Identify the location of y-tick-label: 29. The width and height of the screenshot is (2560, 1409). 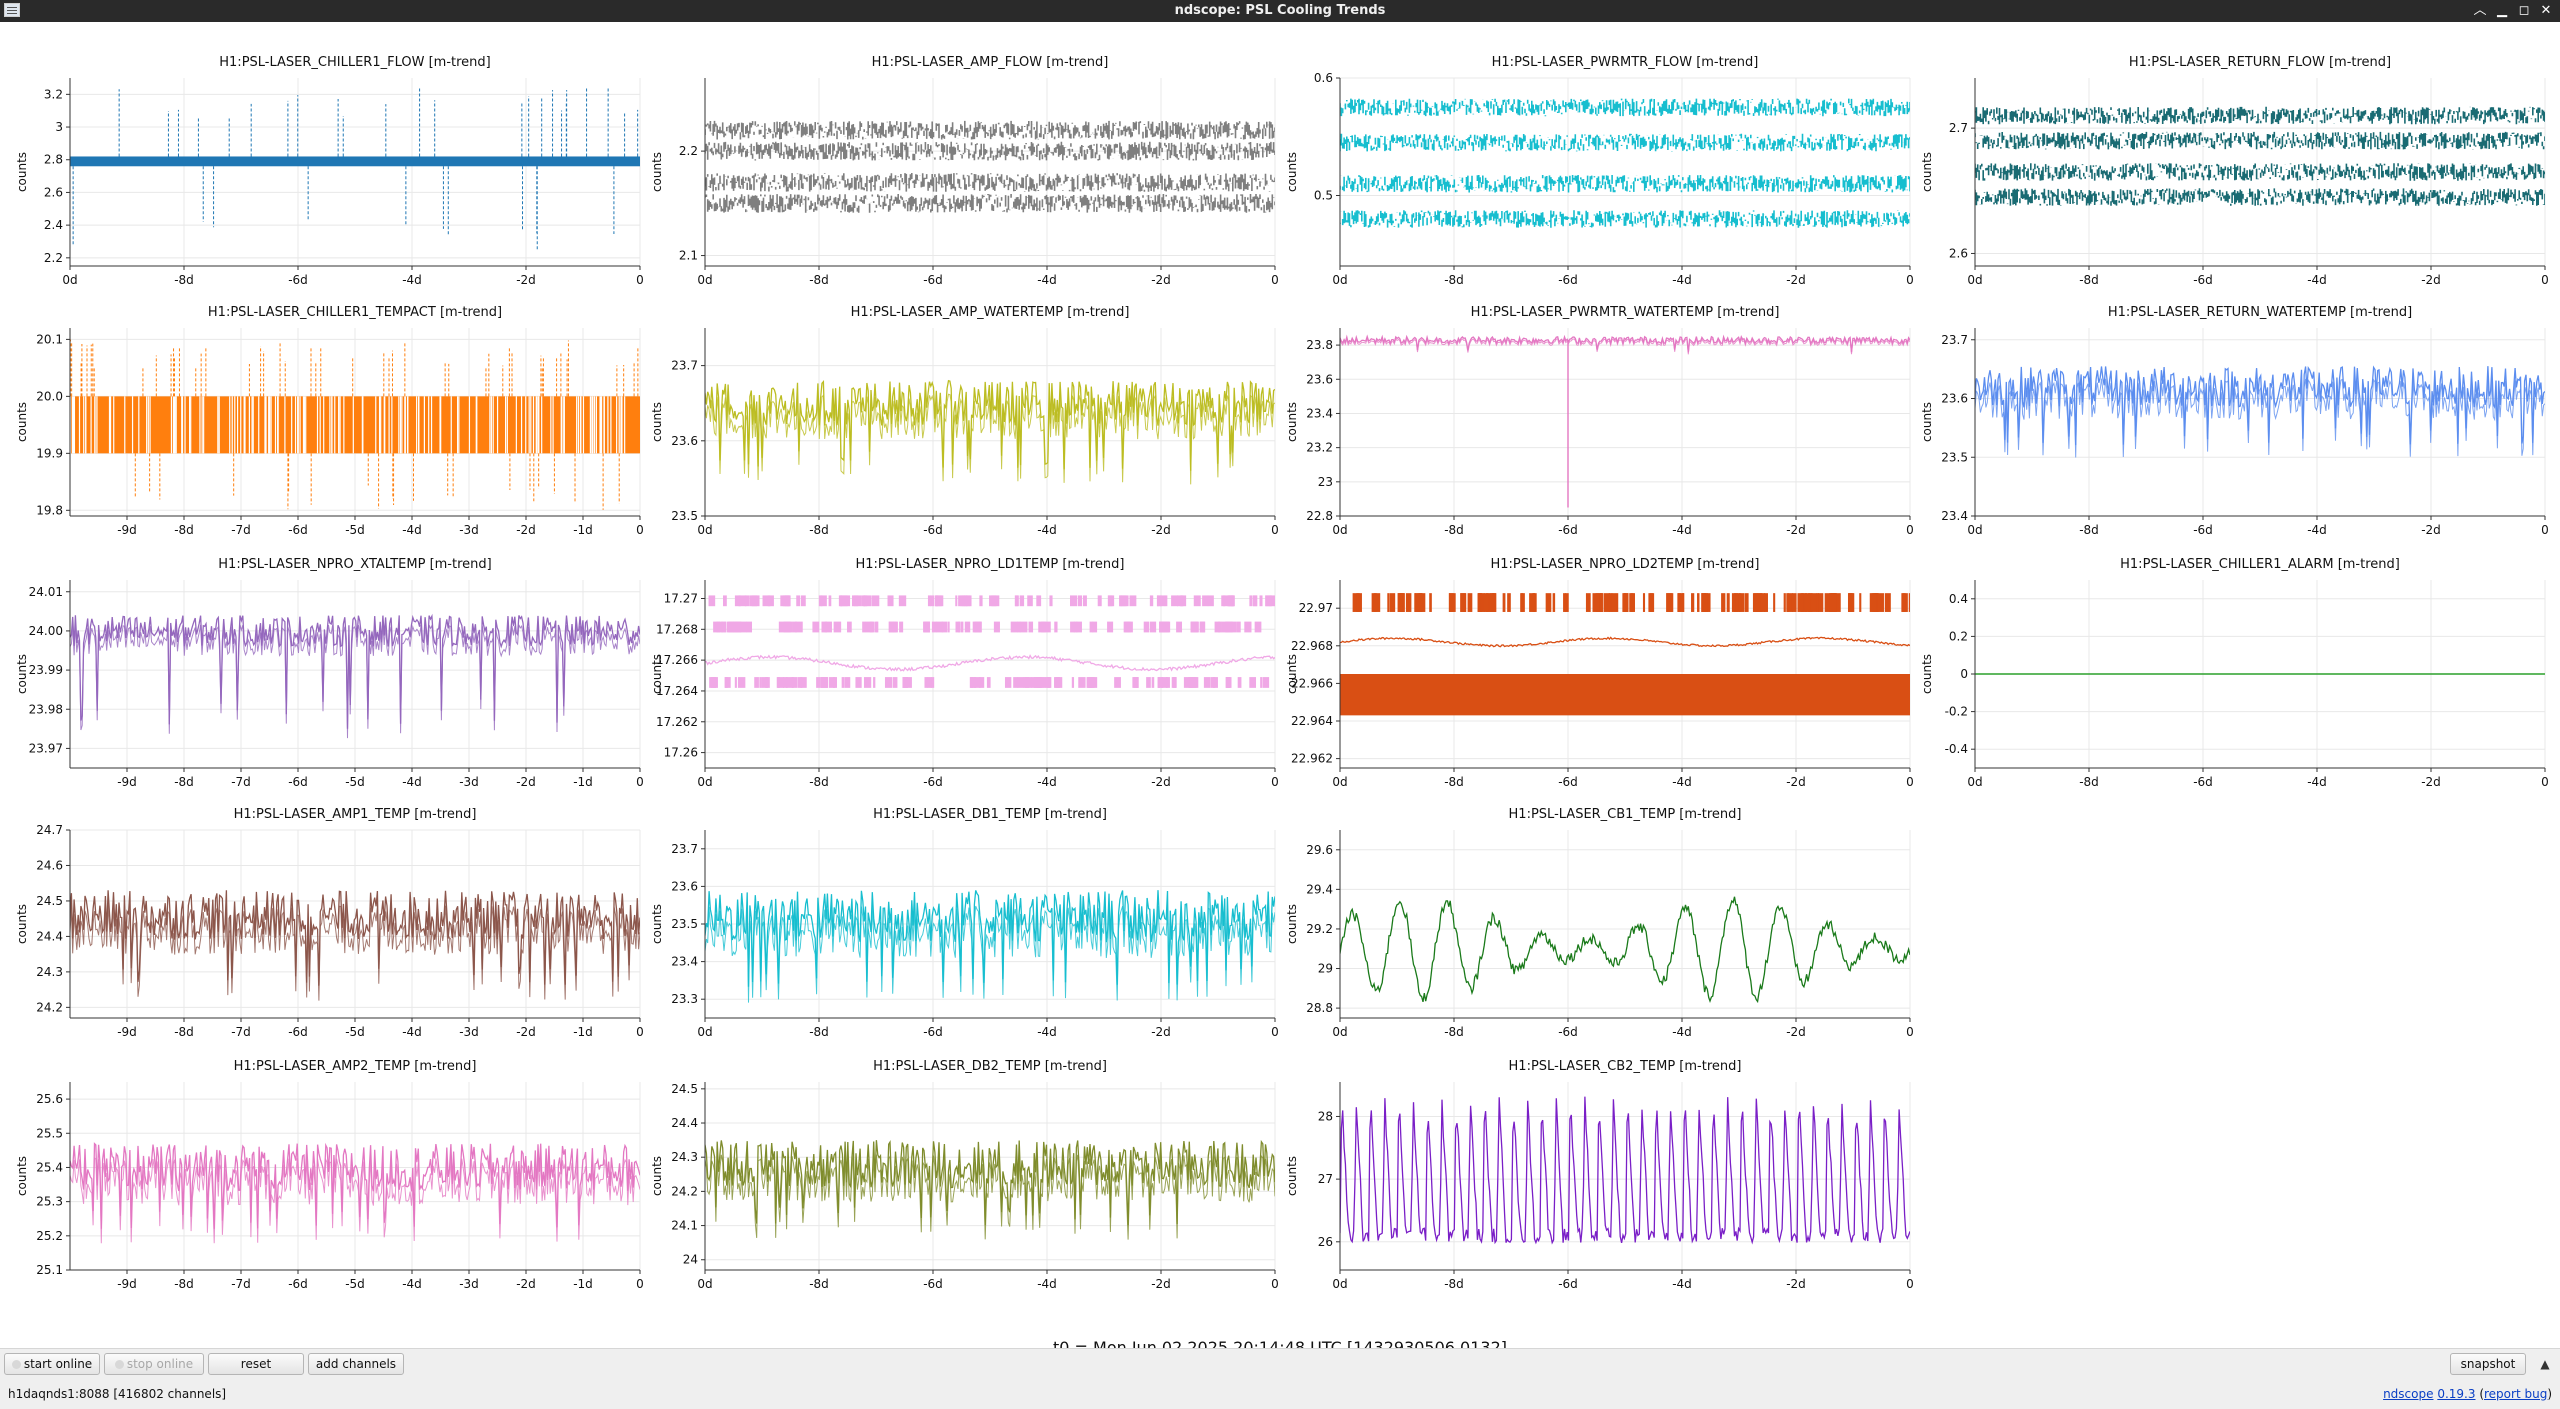
(1325, 969).